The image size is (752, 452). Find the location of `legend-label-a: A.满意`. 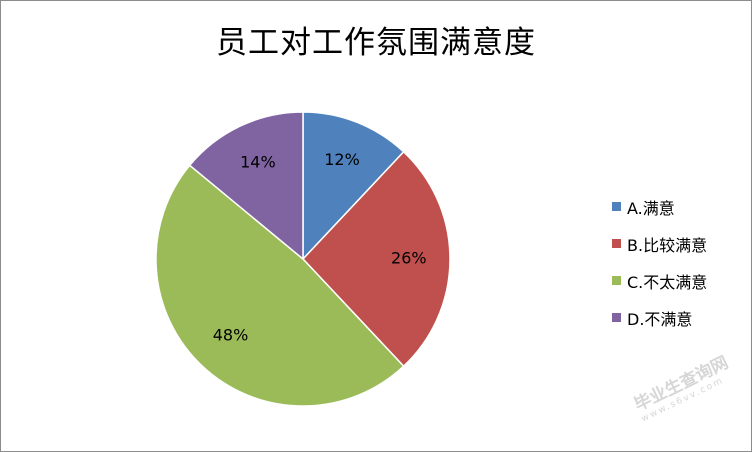

legend-label-a: A.满意 is located at coordinates (651, 208).